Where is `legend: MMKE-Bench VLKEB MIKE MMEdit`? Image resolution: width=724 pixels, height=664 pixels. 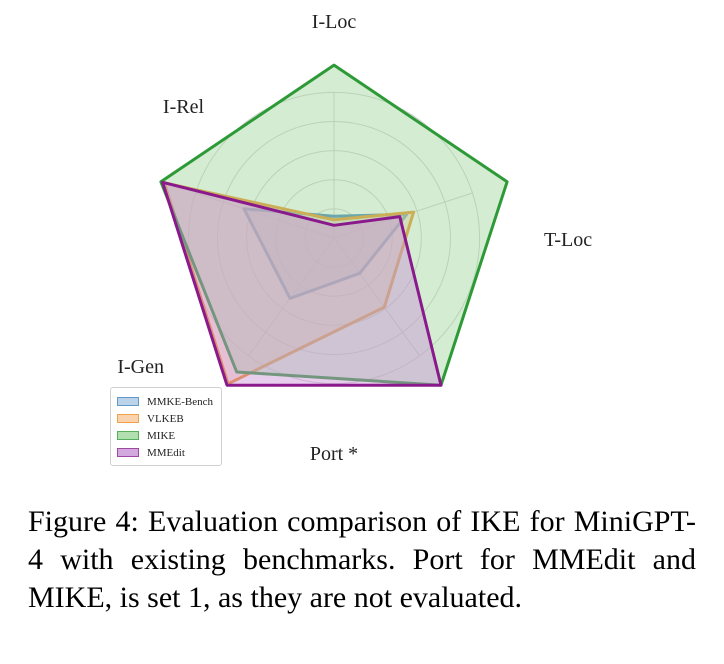
legend: MMKE-Bench VLKEB MIKE MMEdit is located at coordinates (166, 426).